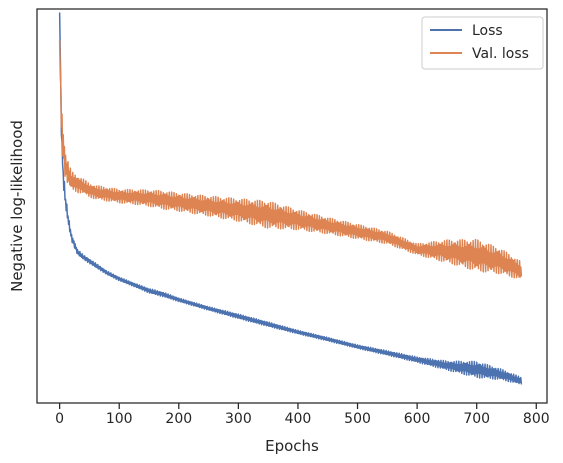 The height and width of the screenshot is (463, 563). Describe the element at coordinates (298, 419) in the screenshot. I see `x-tick-label-400: 400` at that location.